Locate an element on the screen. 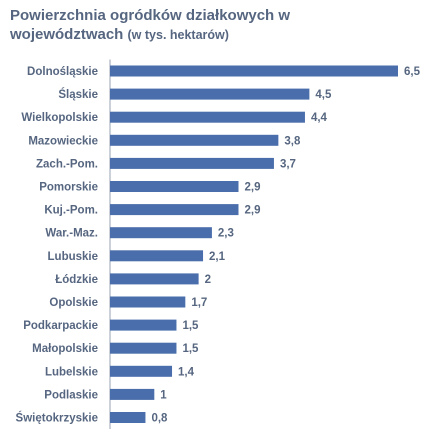 The height and width of the screenshot is (446, 434). category-label: Łódzkie is located at coordinates (76, 280).